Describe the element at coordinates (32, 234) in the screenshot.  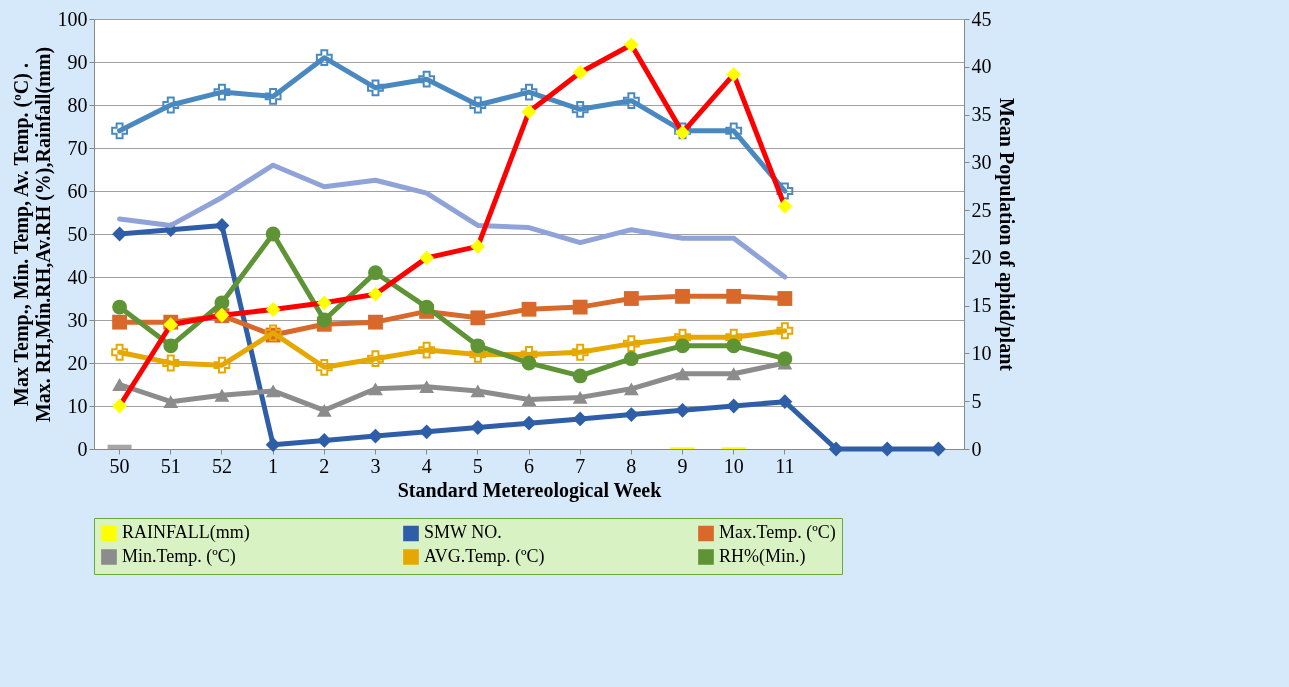
I see `y-axis-title: Max Temp., Min. Temp, Av. Temp. (ºC) . Max. RH,Min.RH,Av.RH (%),Rainfall(mm)` at that location.